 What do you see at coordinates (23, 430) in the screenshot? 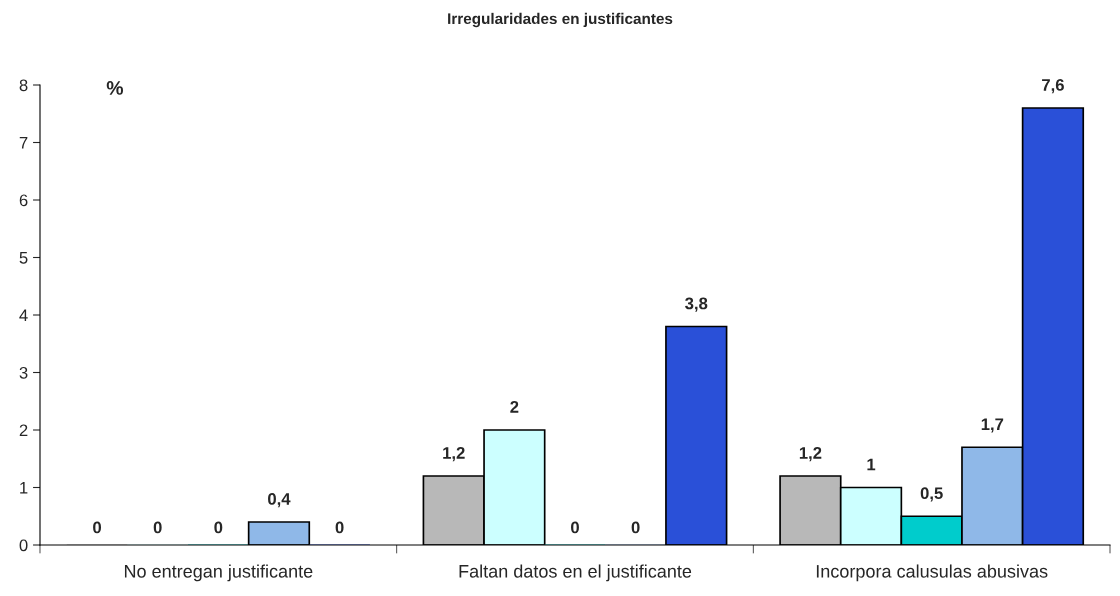
I see `y-tick-label: 2` at bounding box center [23, 430].